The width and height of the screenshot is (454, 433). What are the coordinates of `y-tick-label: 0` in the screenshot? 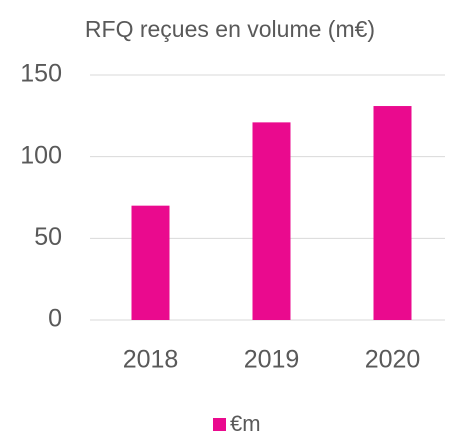 It's located at (55, 319).